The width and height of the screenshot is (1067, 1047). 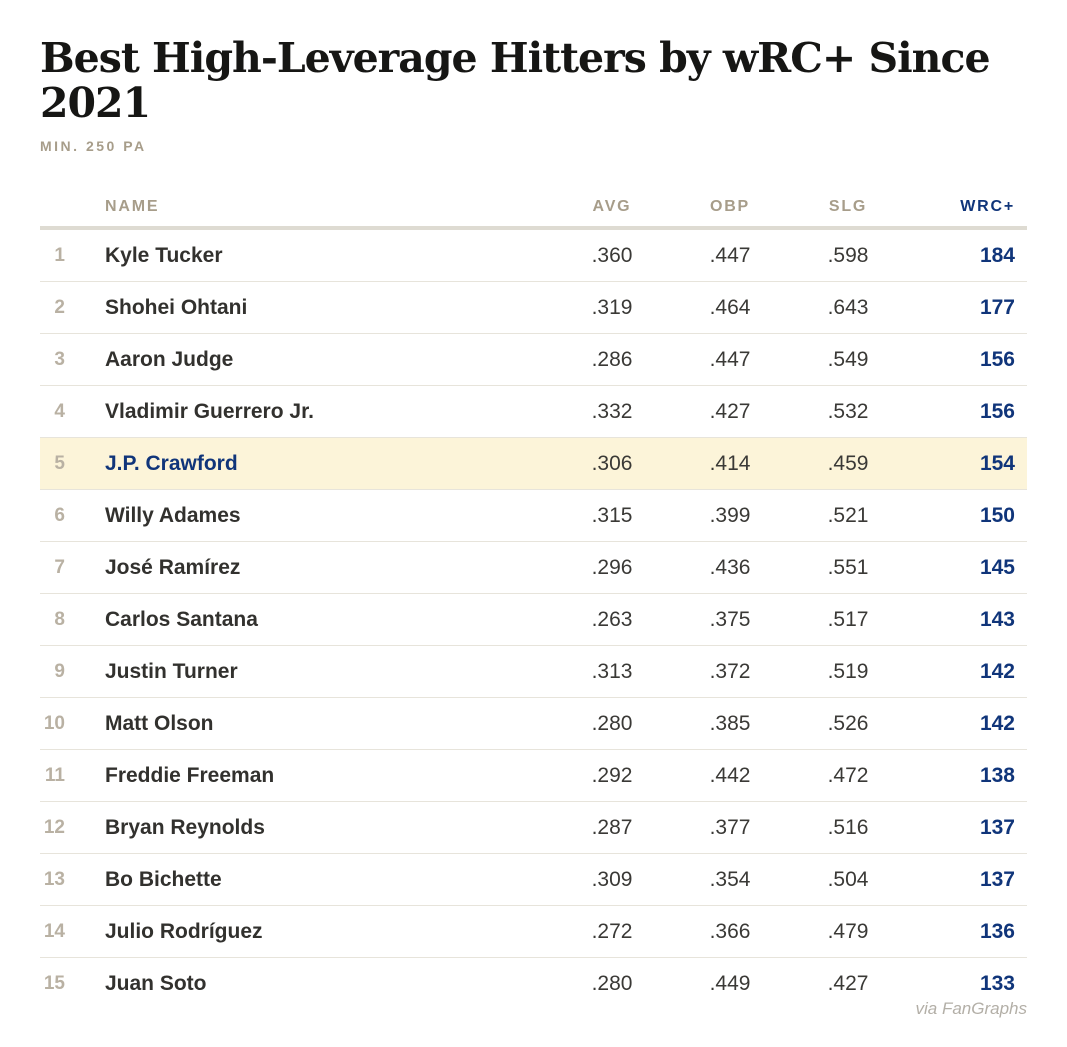 What do you see at coordinates (54, 723) in the screenshot?
I see `rank-cell: 10` at bounding box center [54, 723].